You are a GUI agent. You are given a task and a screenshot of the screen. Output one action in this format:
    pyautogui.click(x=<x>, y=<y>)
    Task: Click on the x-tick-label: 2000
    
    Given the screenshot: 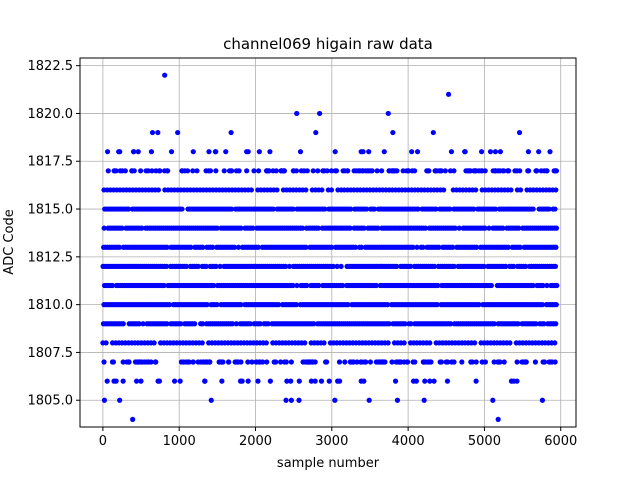 What is the action you would take?
    pyautogui.click(x=255, y=441)
    